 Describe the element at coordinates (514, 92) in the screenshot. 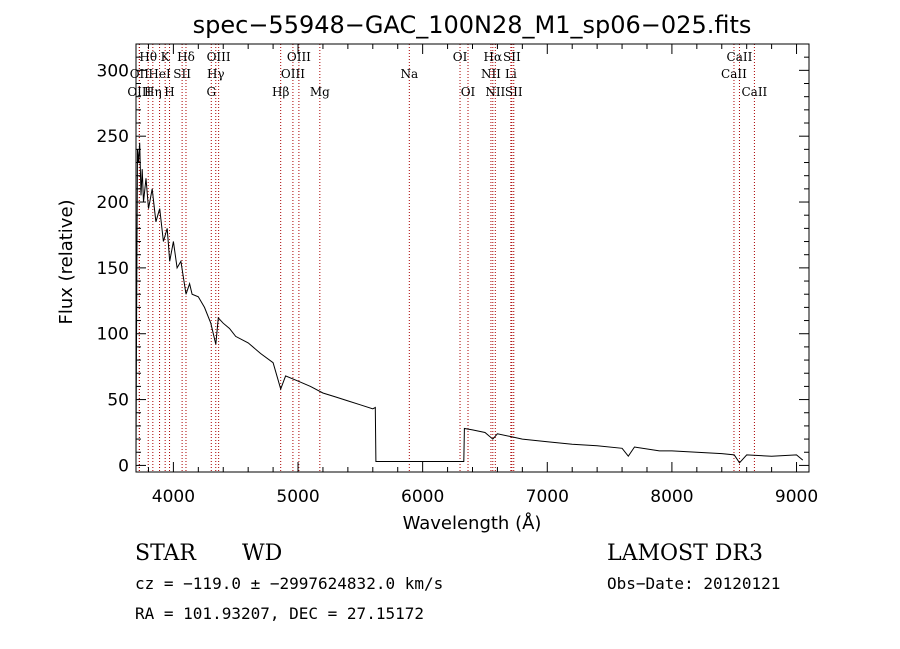

I see `line-label-24: SII` at that location.